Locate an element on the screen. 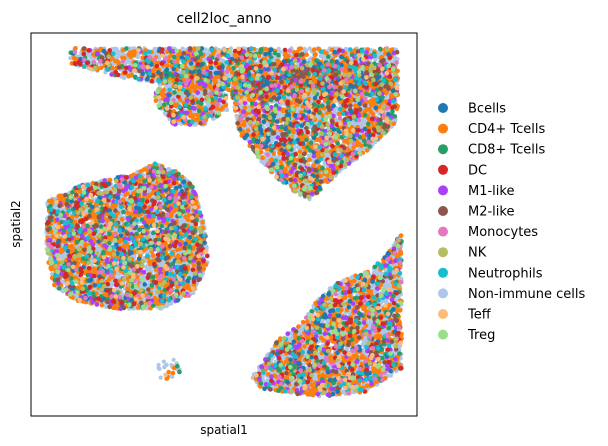  chart-title: cell2loc_anno is located at coordinates (223, 19).